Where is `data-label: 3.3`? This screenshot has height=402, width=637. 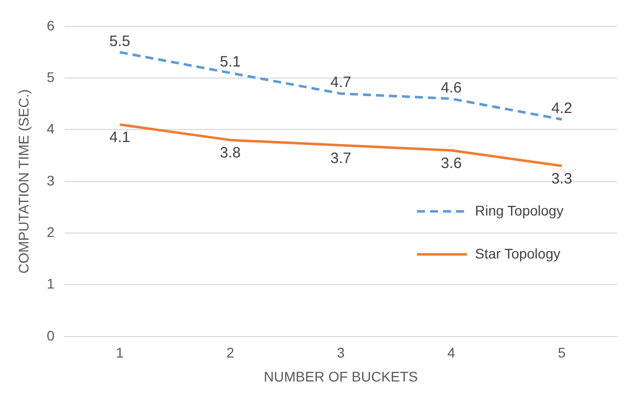 data-label: 3.3 is located at coordinates (561, 179).